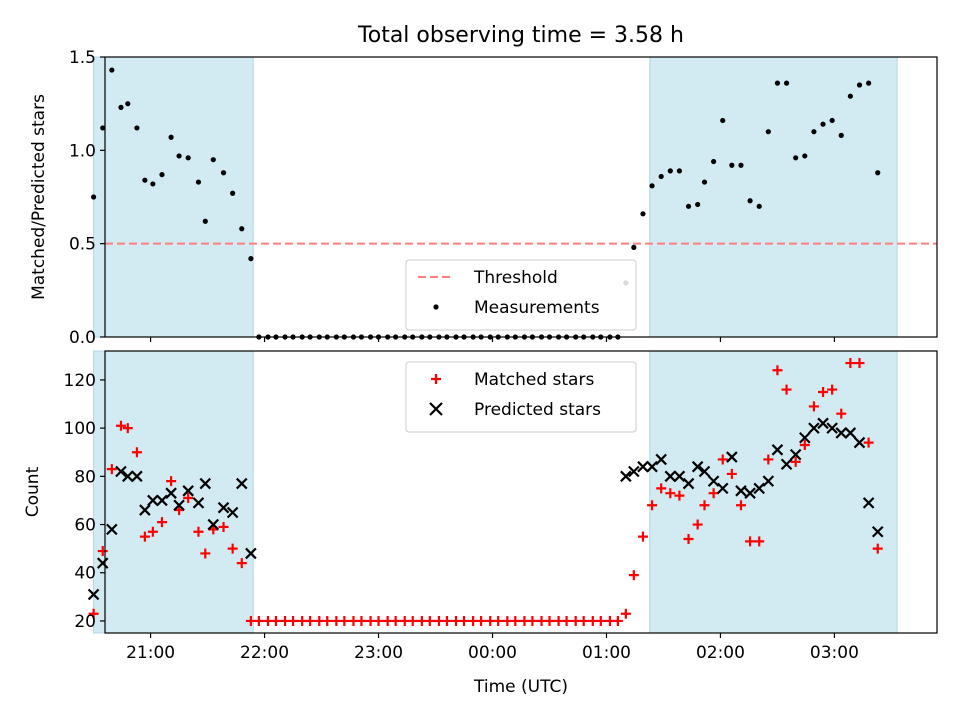 The width and height of the screenshot is (960, 720). Describe the element at coordinates (85, 526) in the screenshot. I see `y-tick-label: 60` at that location.